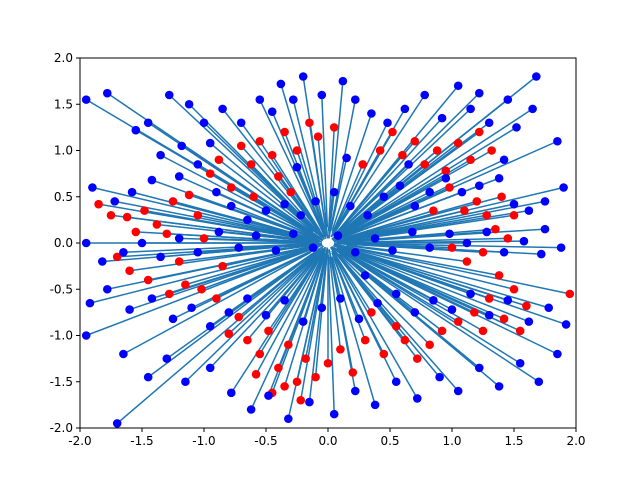  Describe the element at coordinates (61, 382) in the screenshot. I see `y-tick-label: -1.5` at that location.